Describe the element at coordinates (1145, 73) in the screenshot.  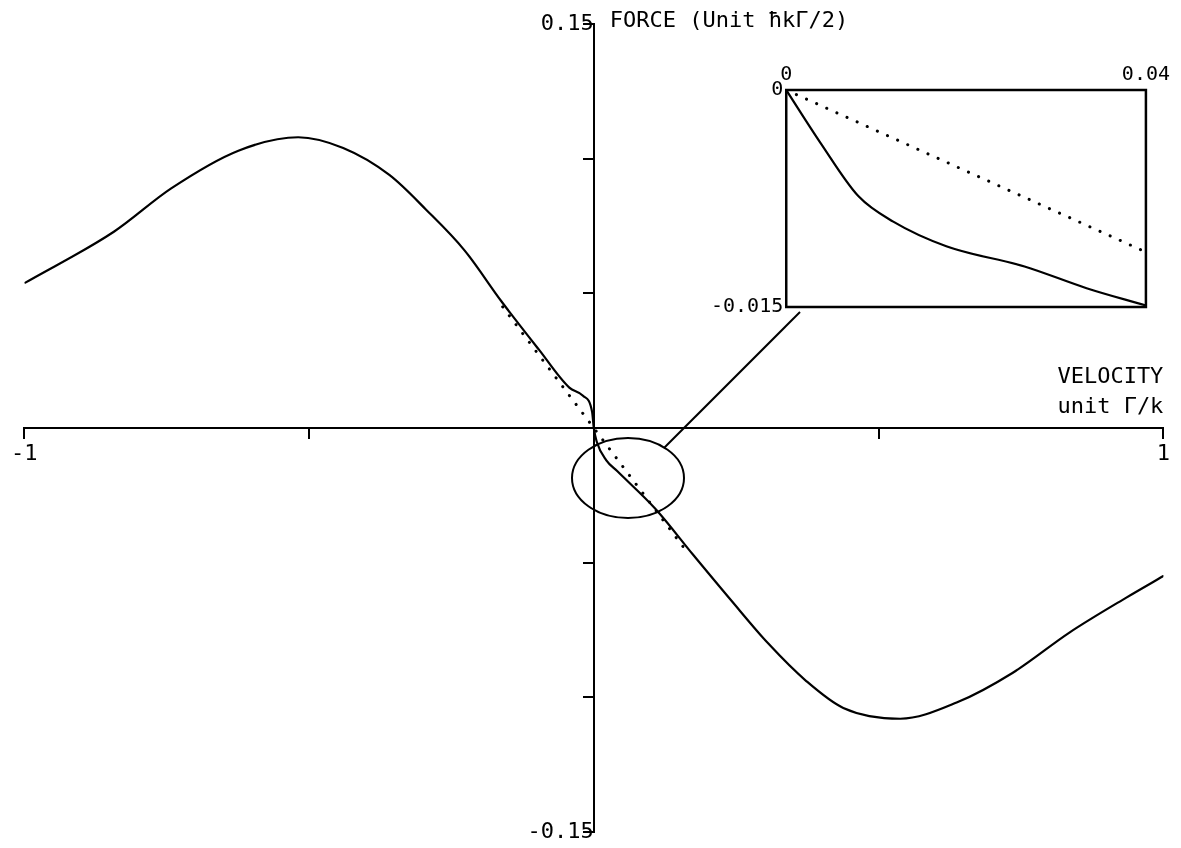
I see `x-tick-label: 0.04` at that location.